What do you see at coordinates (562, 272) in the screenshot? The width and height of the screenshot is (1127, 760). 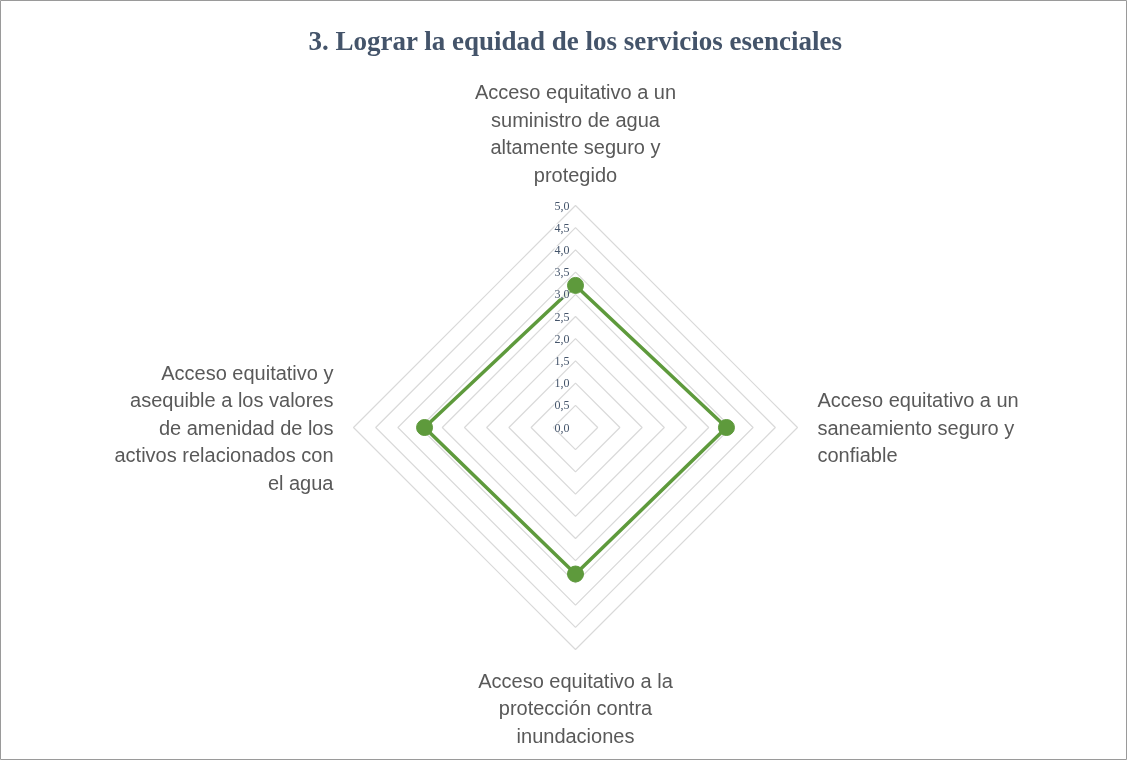 I see `y-tick-label: 3,5` at bounding box center [562, 272].